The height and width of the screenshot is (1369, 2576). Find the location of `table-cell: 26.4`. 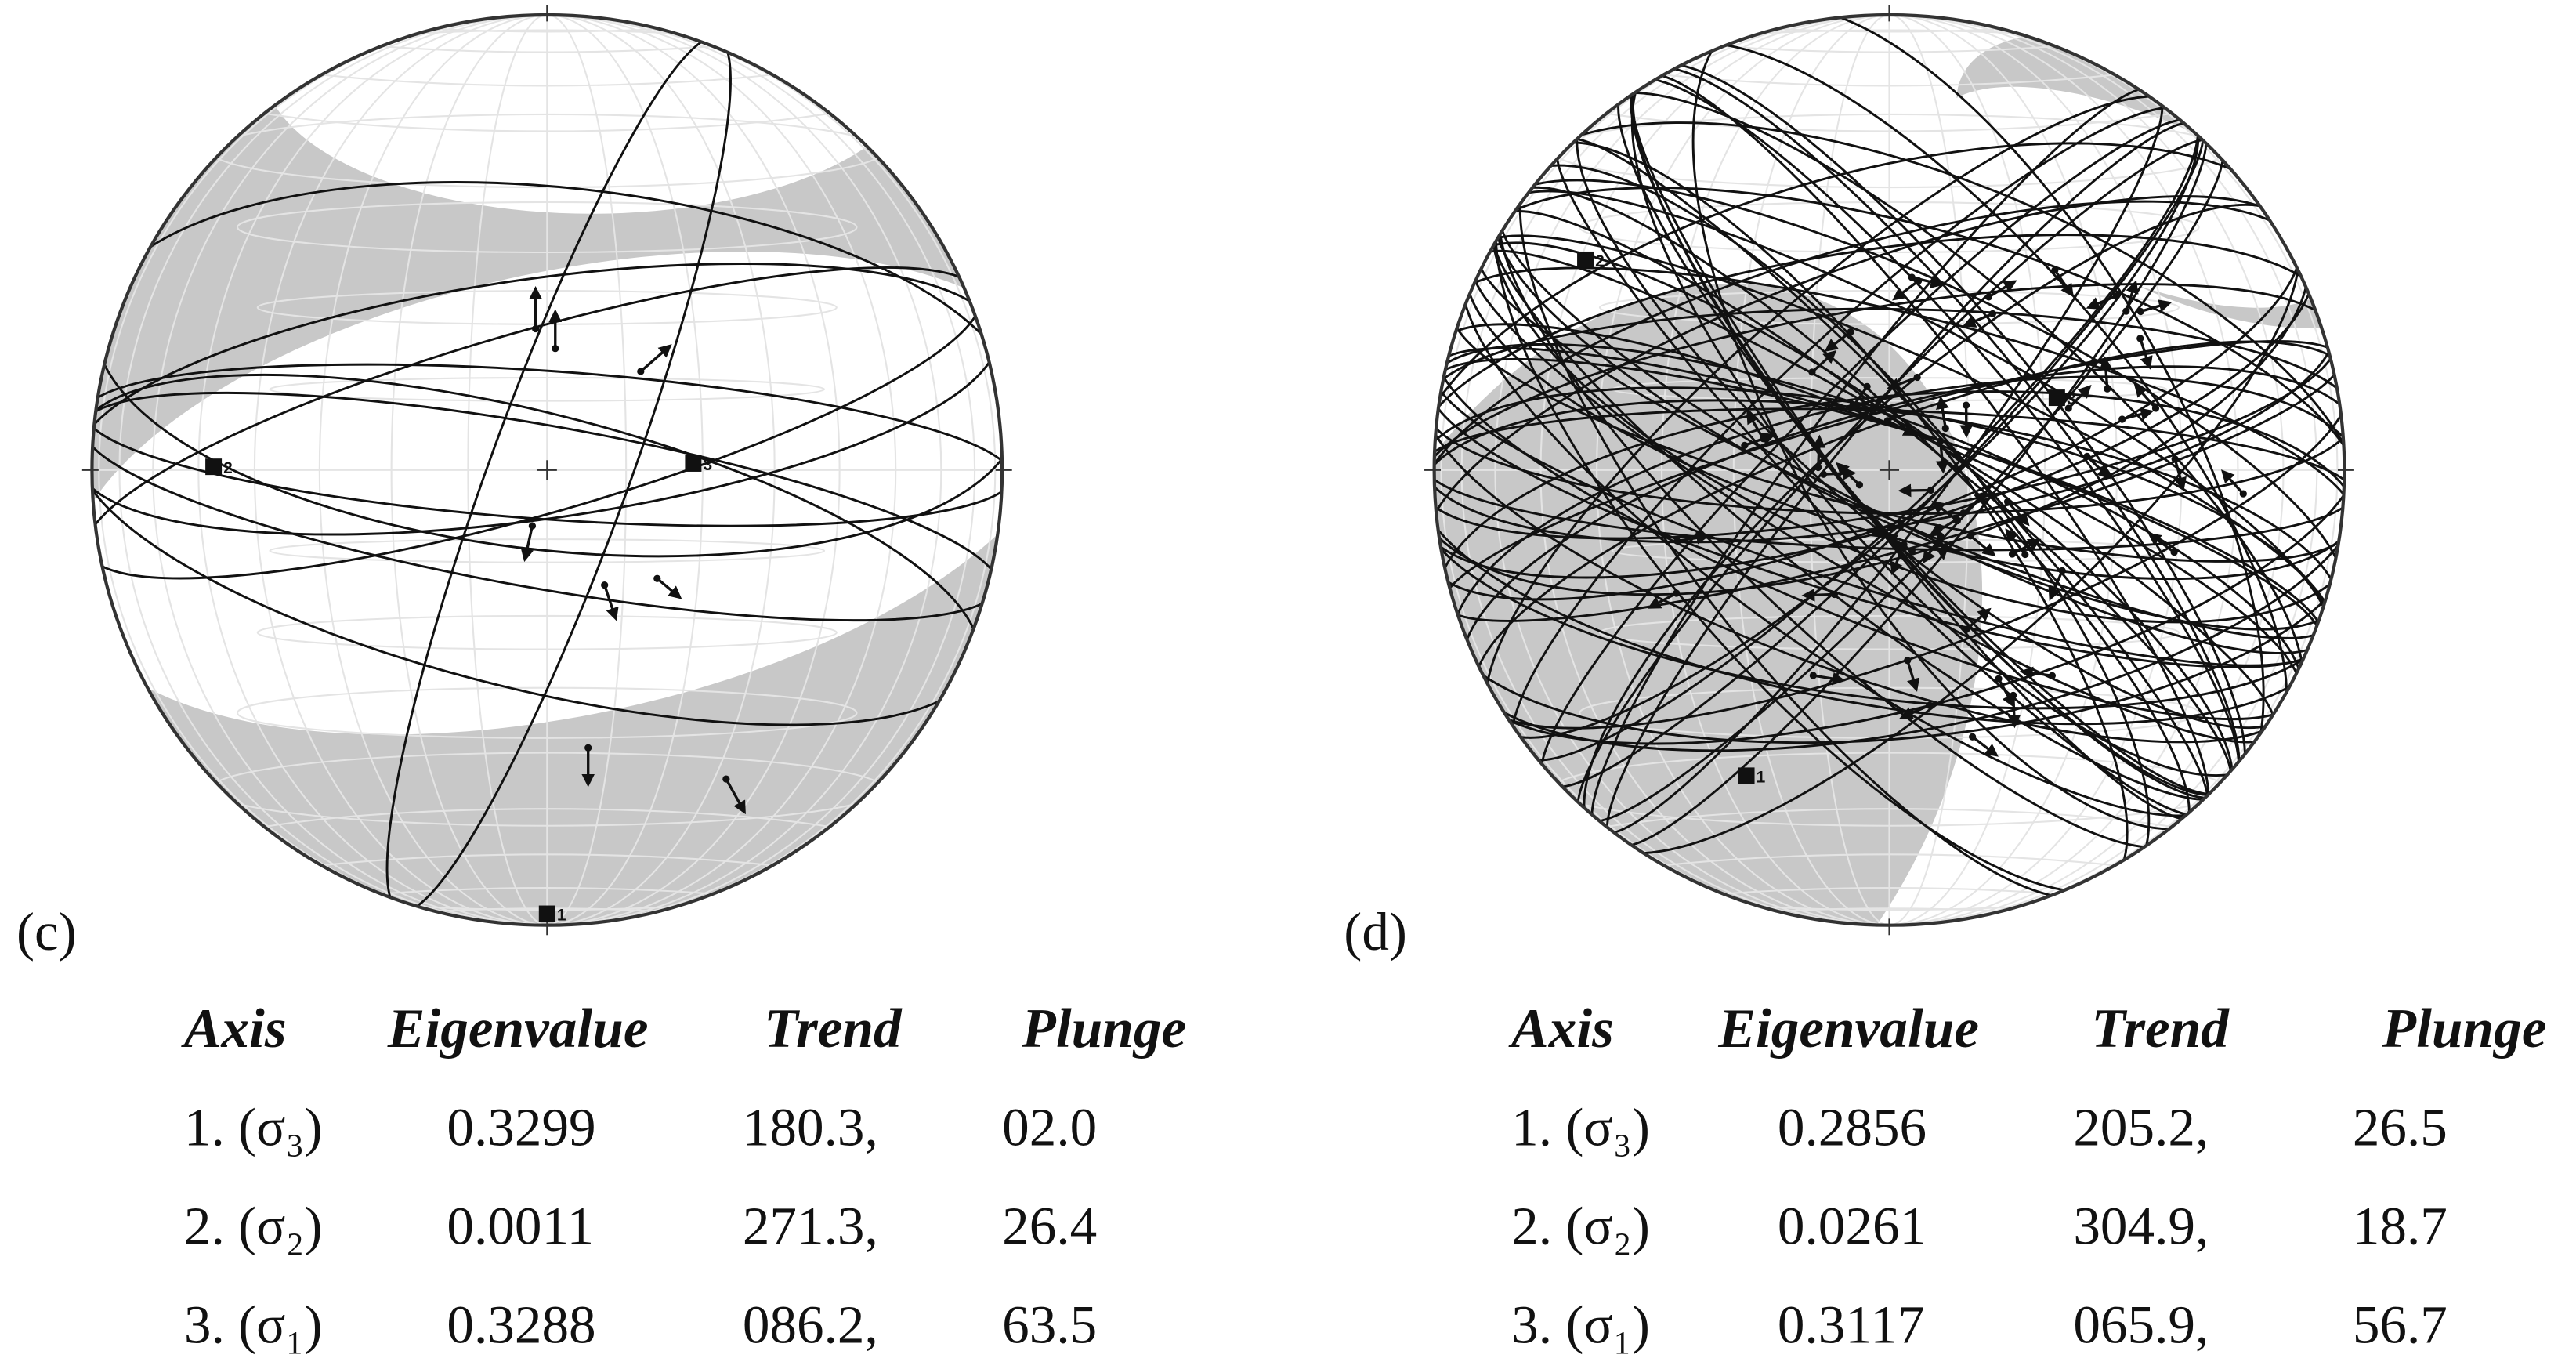

table-cell: 26.4 is located at coordinates (1050, 1226).